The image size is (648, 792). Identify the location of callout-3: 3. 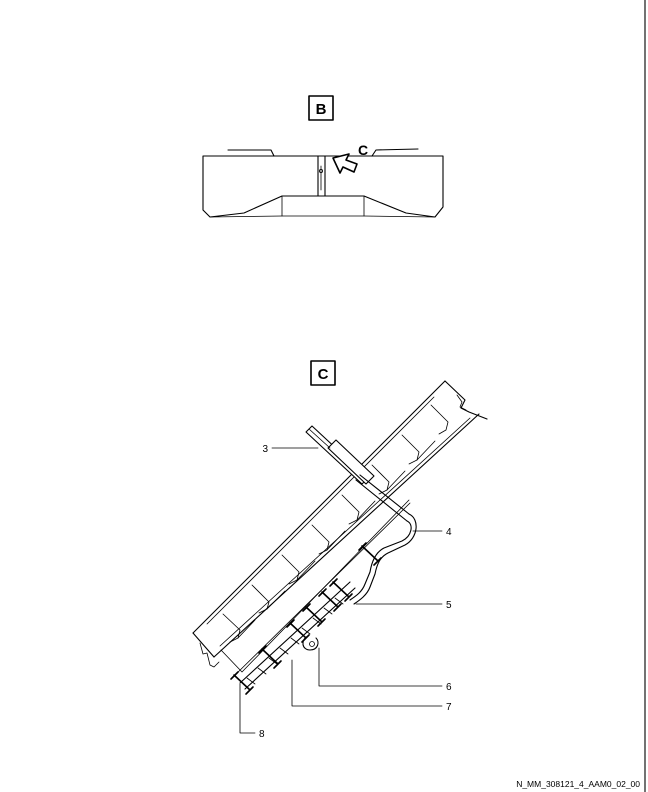
(265, 449).